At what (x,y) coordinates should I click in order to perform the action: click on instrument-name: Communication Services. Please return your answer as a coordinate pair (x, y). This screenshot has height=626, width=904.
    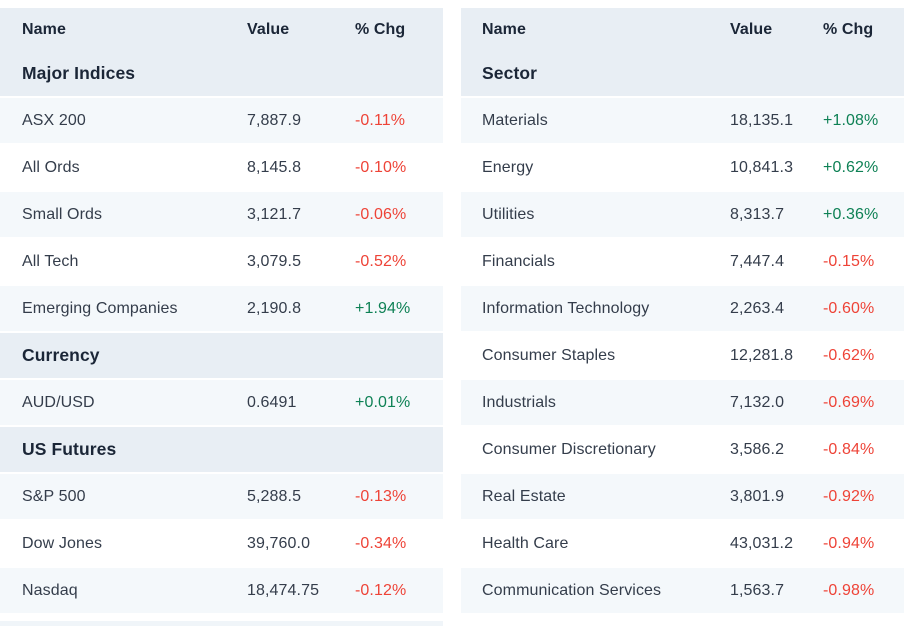
    Looking at the image, I should click on (572, 590).